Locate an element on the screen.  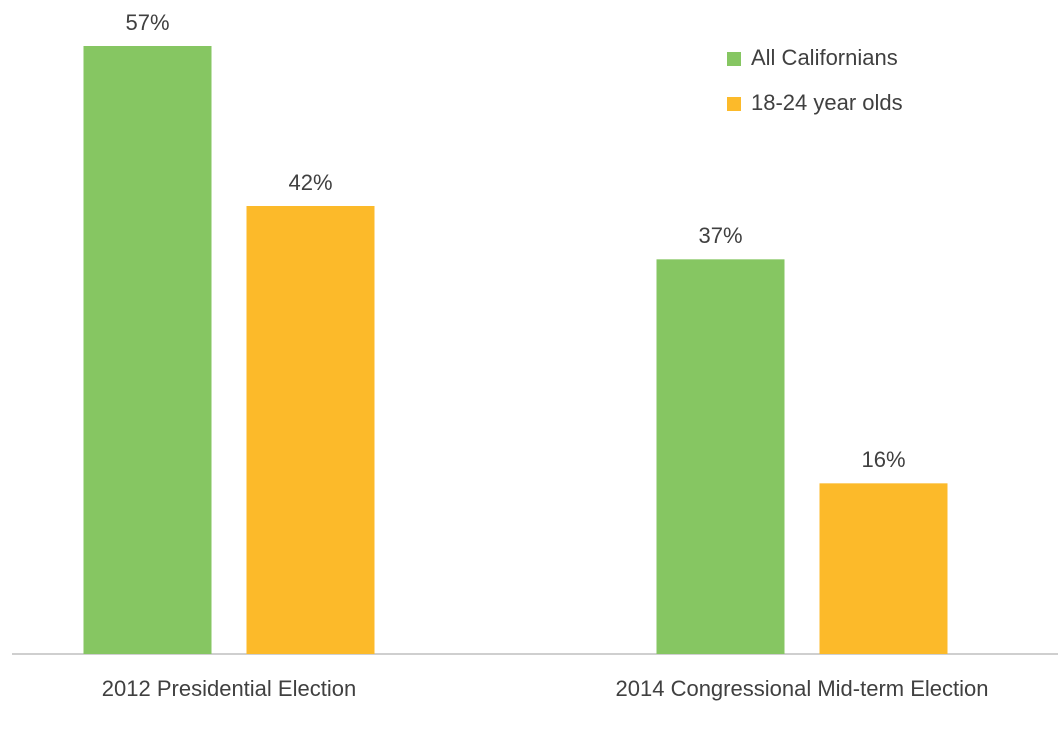
legend-label: 18-24 year olds is located at coordinates (827, 102).